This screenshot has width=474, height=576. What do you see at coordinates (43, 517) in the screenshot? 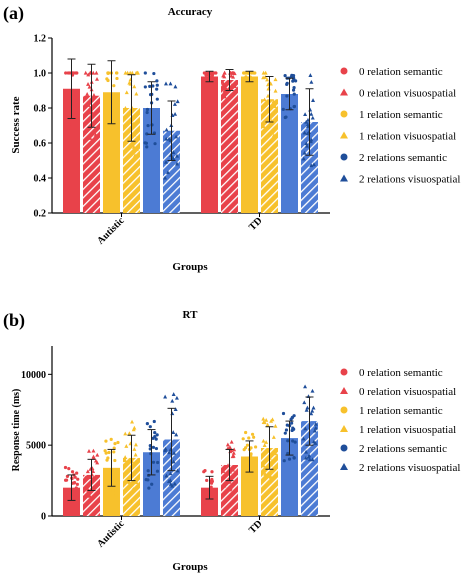
I see `y-tick-label: 0` at bounding box center [43, 517].